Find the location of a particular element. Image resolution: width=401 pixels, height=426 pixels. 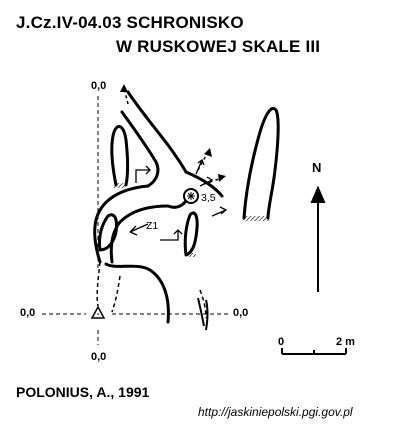

north-label: N is located at coordinates (317, 167).